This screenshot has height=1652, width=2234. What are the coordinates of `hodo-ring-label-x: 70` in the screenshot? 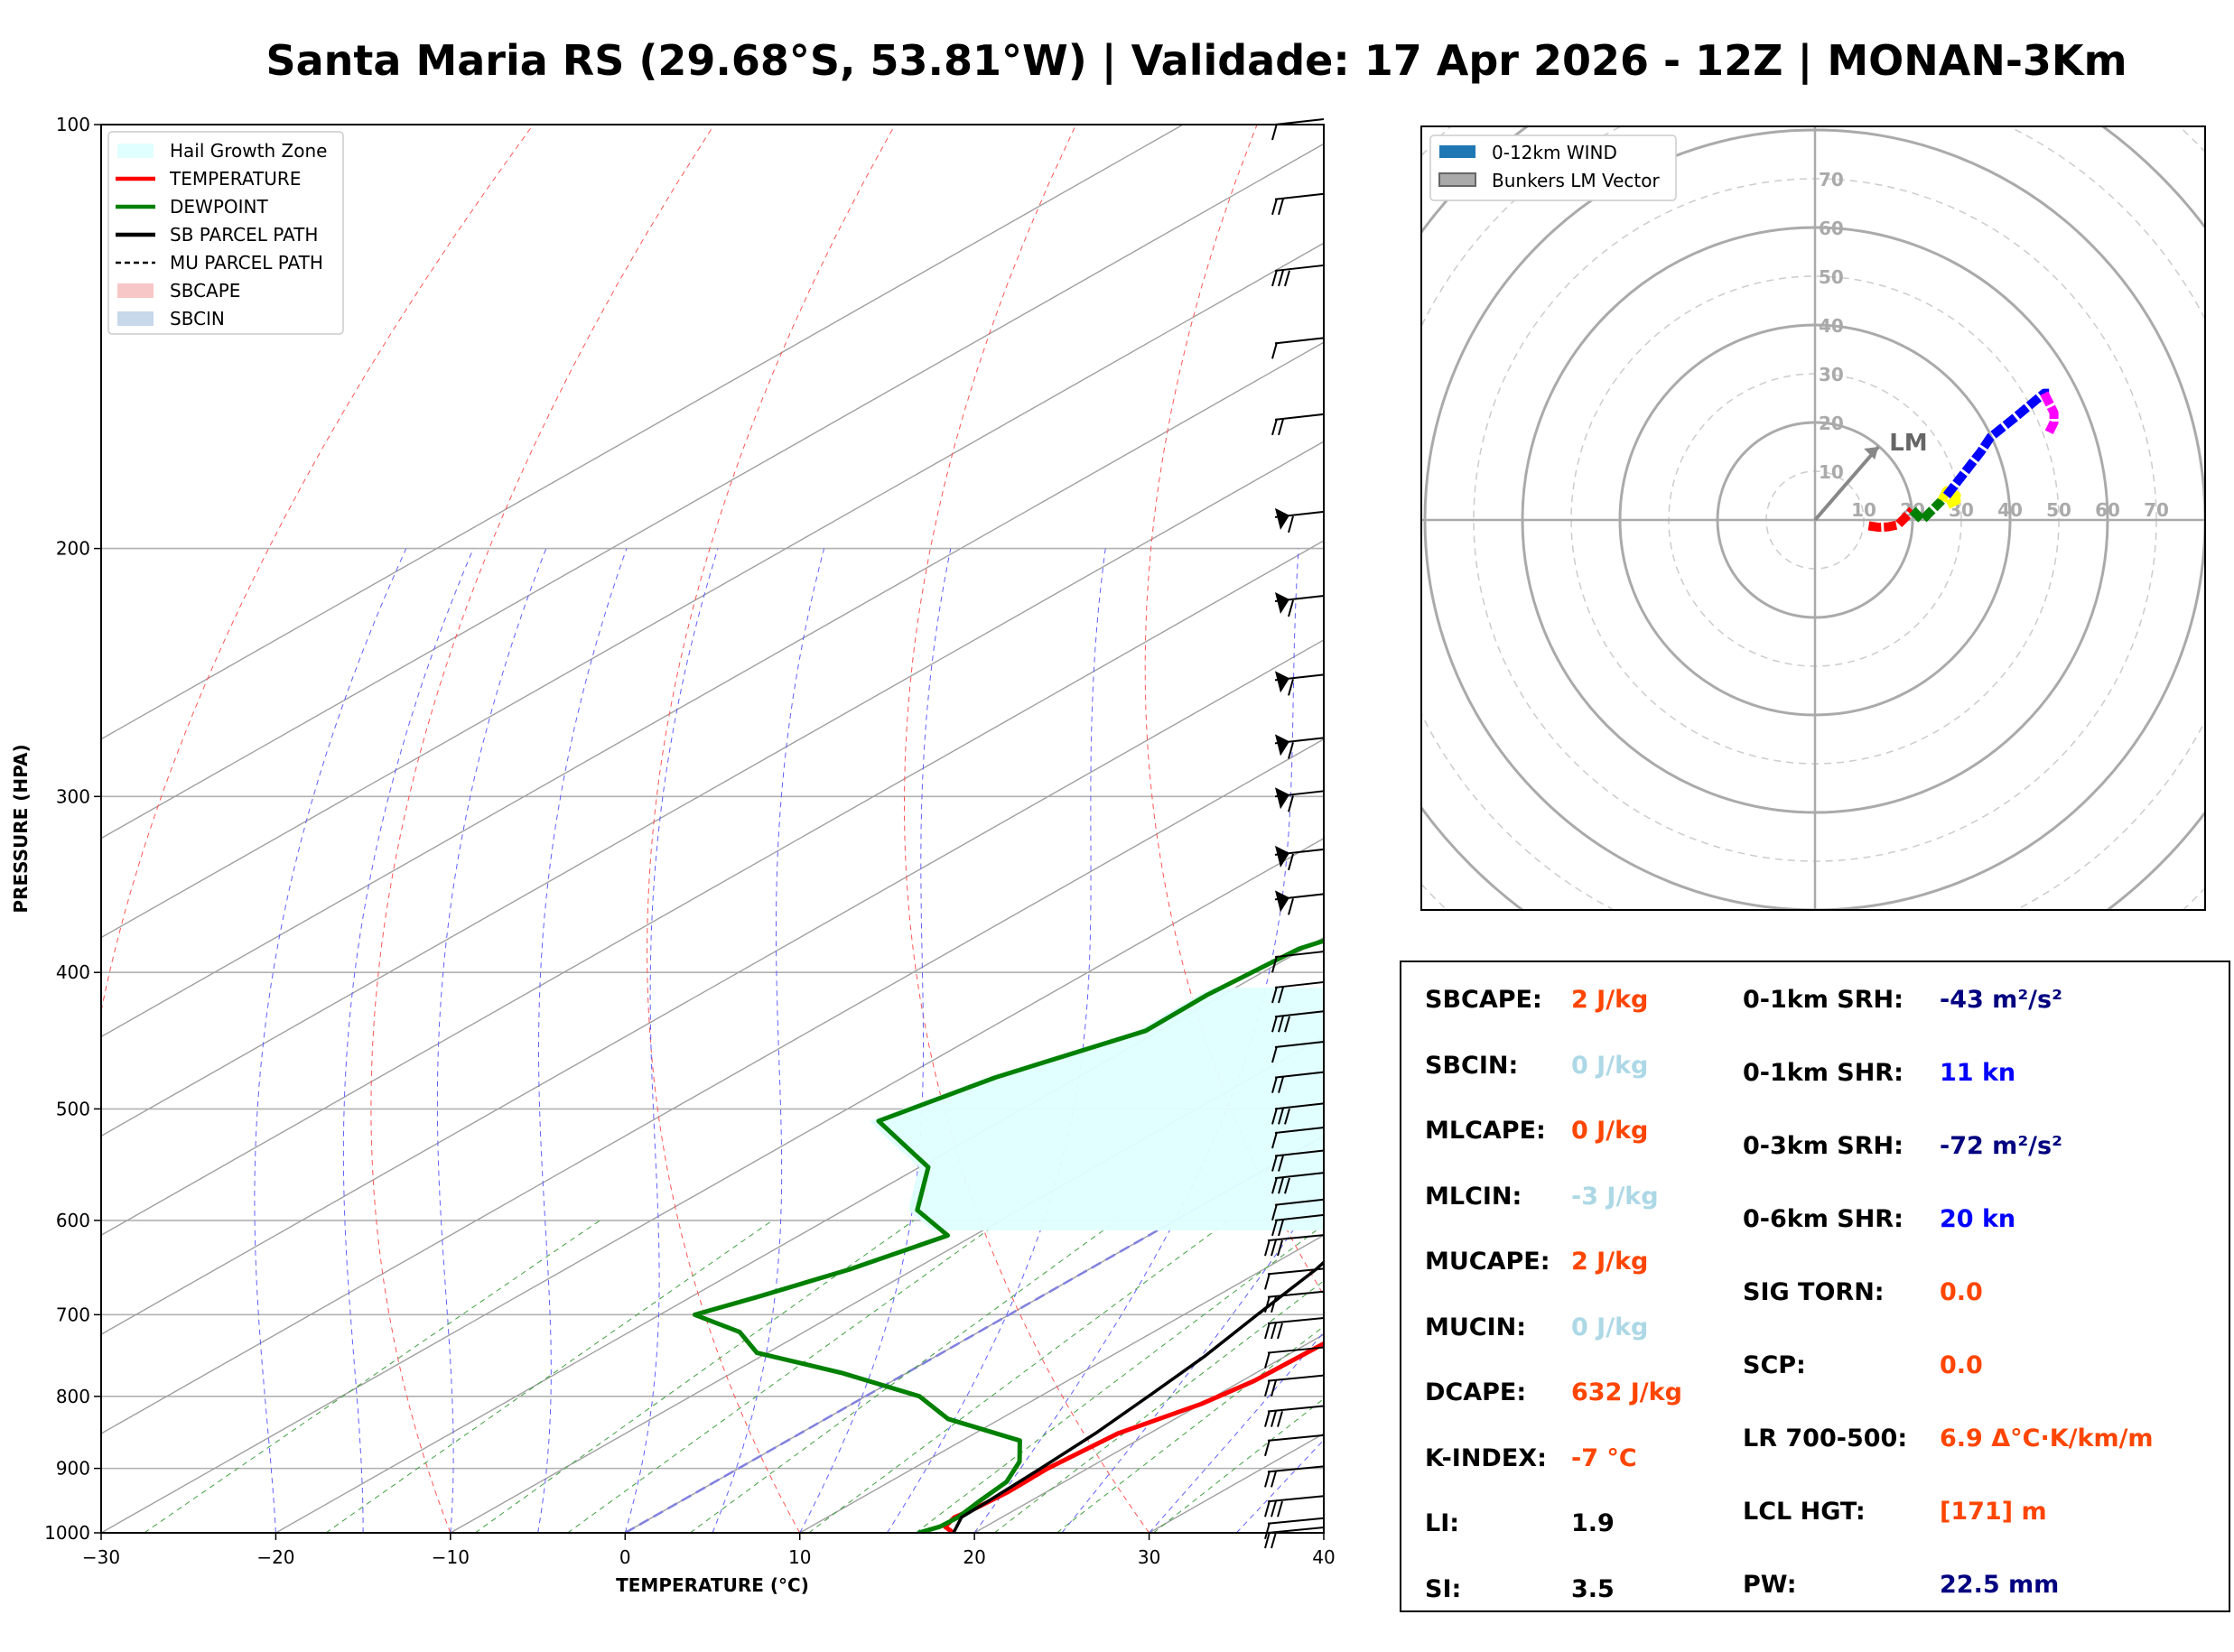 It's located at (2156, 510).